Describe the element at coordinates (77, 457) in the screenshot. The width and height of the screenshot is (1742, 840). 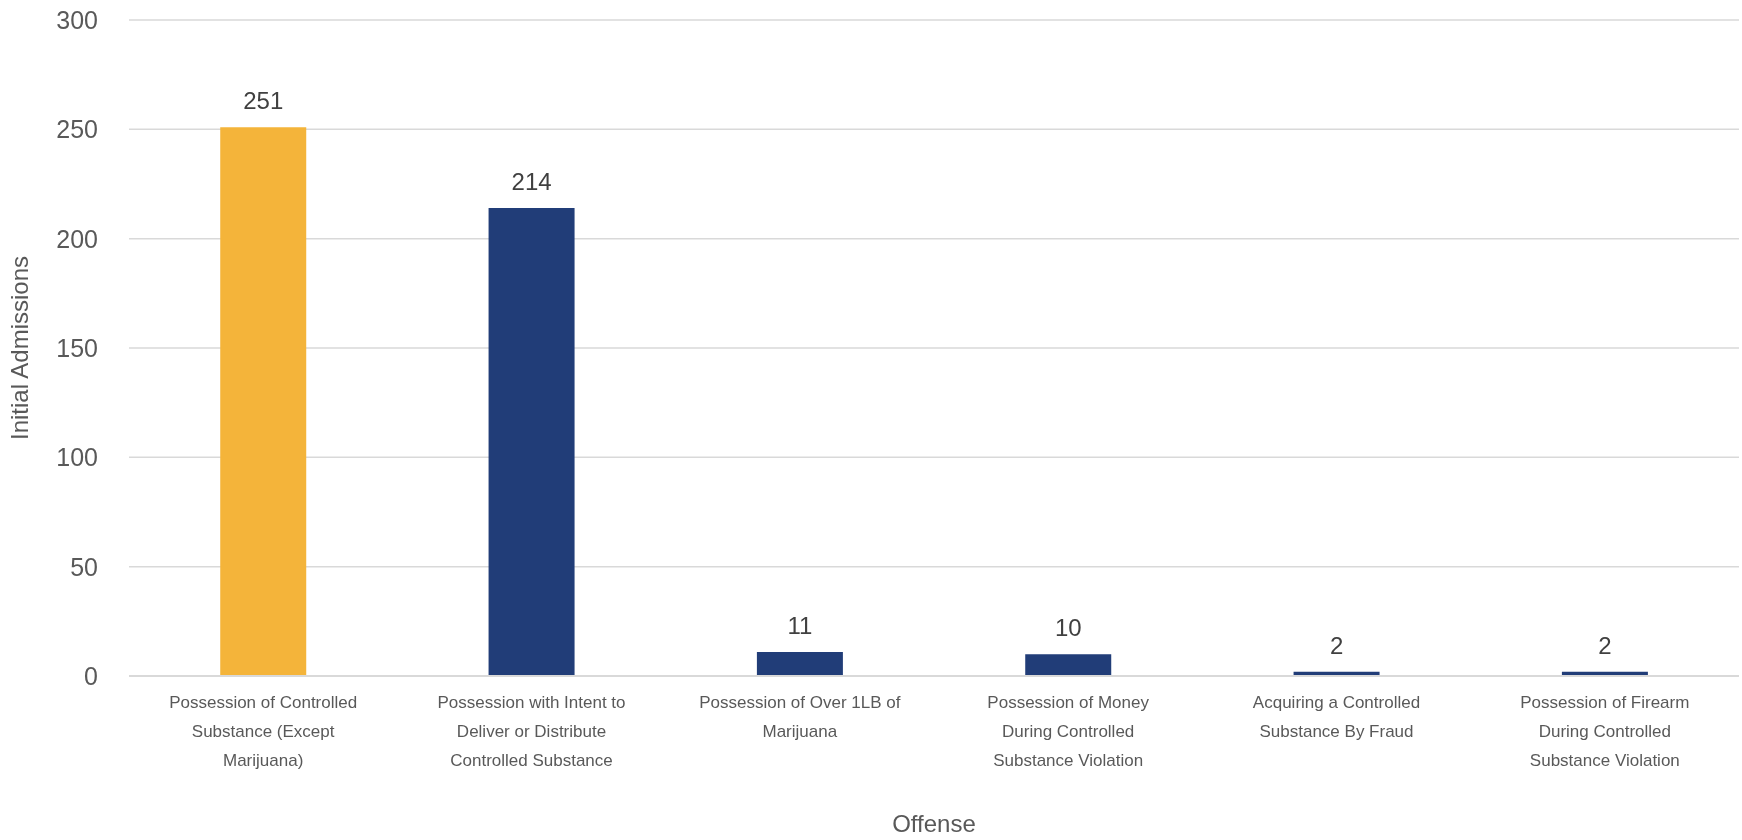
I see `y-tick-label: 100` at that location.